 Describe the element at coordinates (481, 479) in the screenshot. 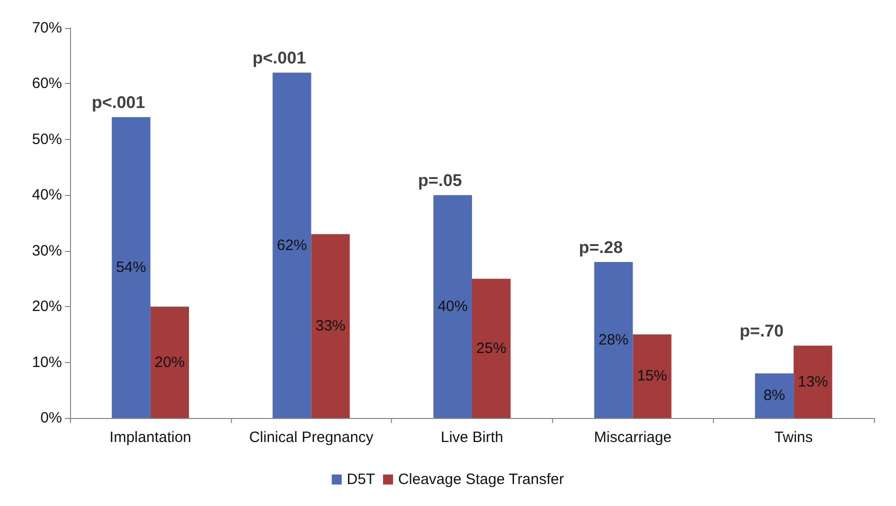

I see `legend-label: Cleavage Stage Transfer` at that location.